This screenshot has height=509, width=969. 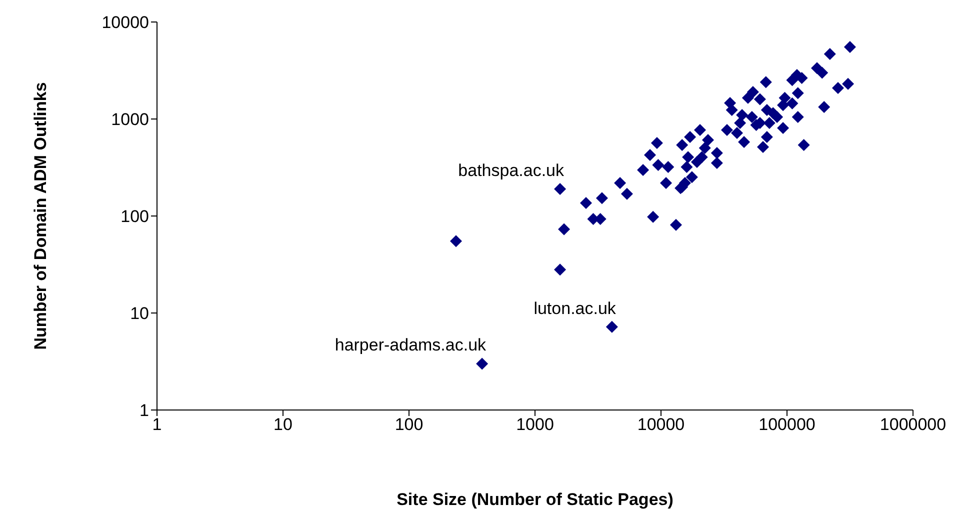 I want to click on y-tick-label: 10000, so click(x=125, y=22).